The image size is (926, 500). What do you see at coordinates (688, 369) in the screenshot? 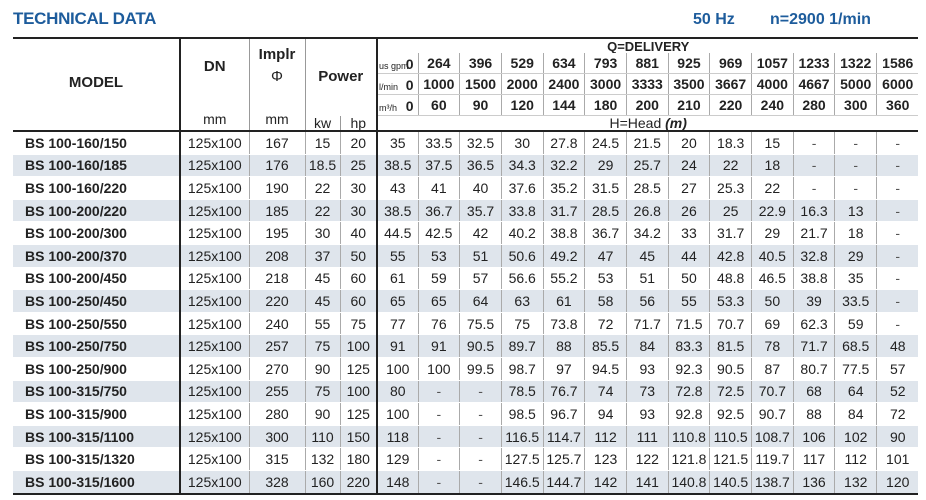
I see `head-value-cell: 92.3` at bounding box center [688, 369].